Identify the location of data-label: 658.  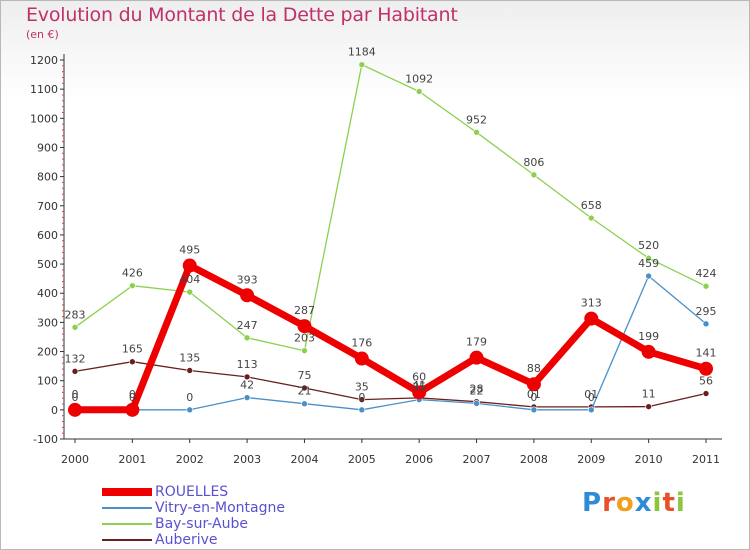
(591, 205).